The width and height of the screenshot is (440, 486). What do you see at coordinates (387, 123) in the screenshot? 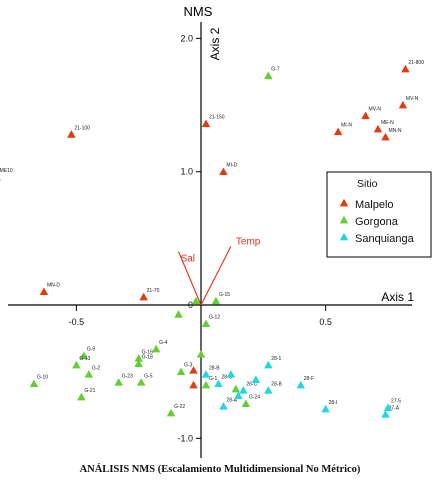
I see `point-label: ME-N` at bounding box center [387, 123].